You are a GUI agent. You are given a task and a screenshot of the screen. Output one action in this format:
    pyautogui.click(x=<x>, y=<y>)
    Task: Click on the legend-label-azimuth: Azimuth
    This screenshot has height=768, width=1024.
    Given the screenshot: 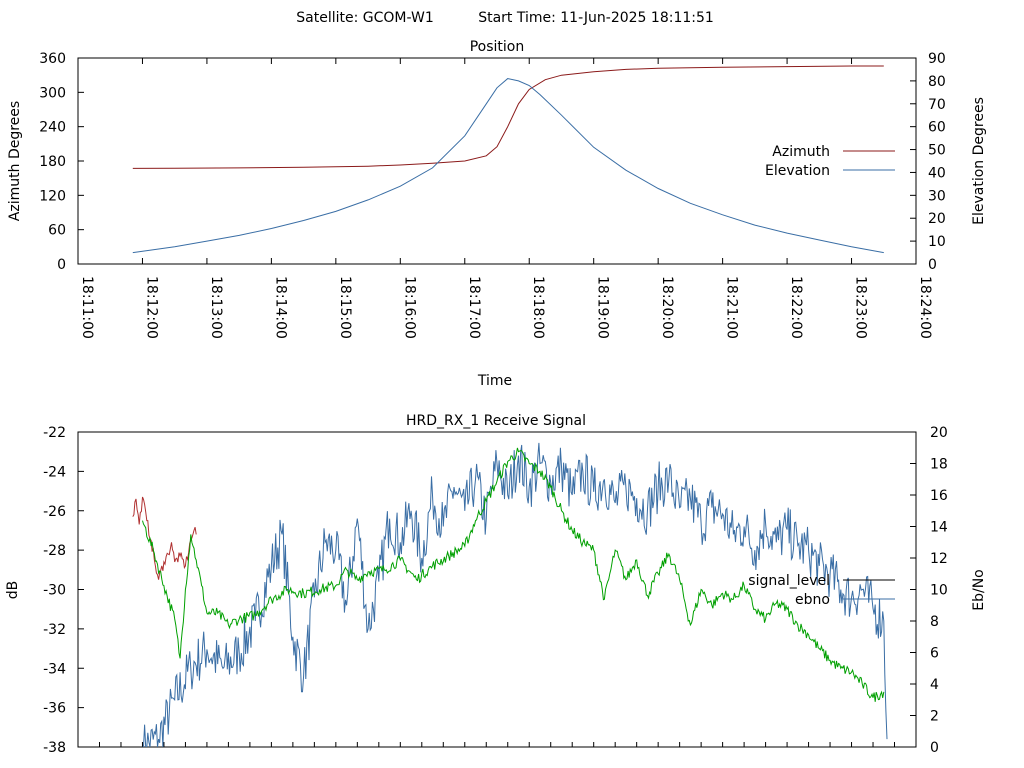 What is the action you would take?
    pyautogui.click(x=801, y=152)
    